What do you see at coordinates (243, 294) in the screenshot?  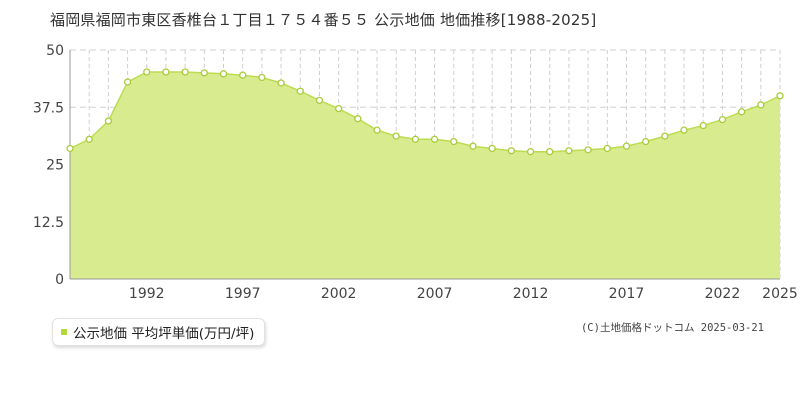 I see `x-tick-label: 1997` at bounding box center [243, 294].